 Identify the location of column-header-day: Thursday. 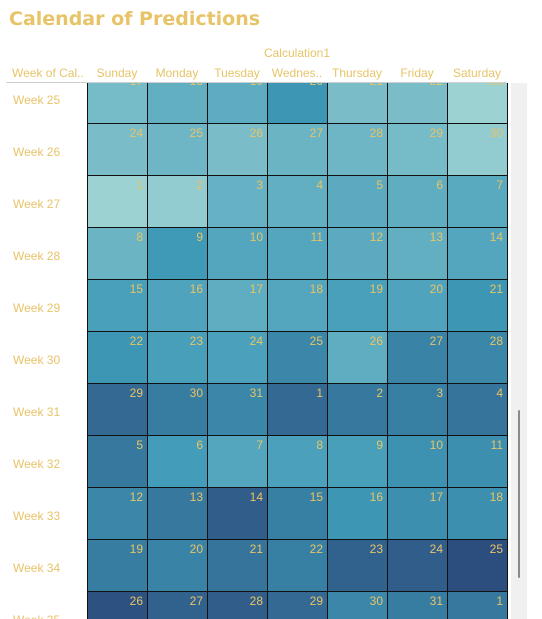
(357, 73).